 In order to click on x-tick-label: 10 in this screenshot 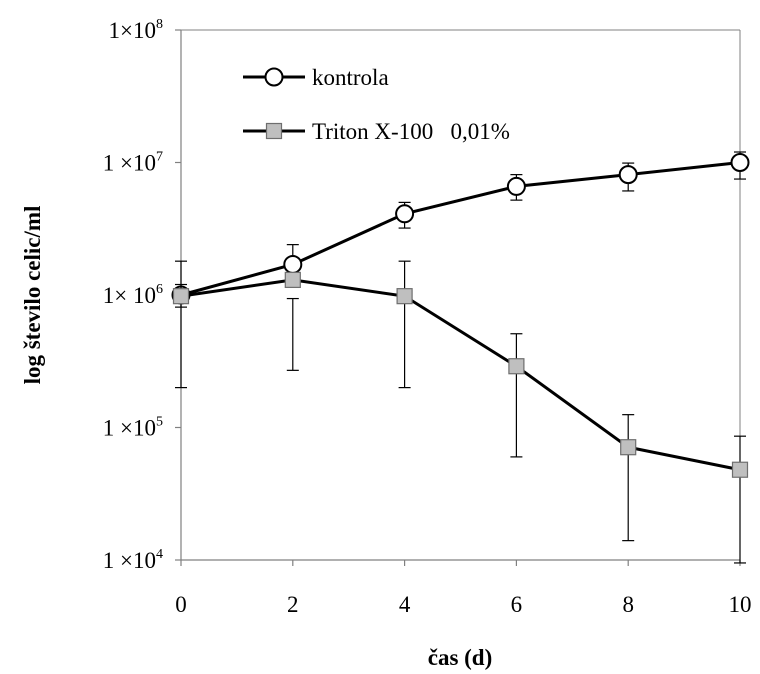, I will do `click(740, 604)`.